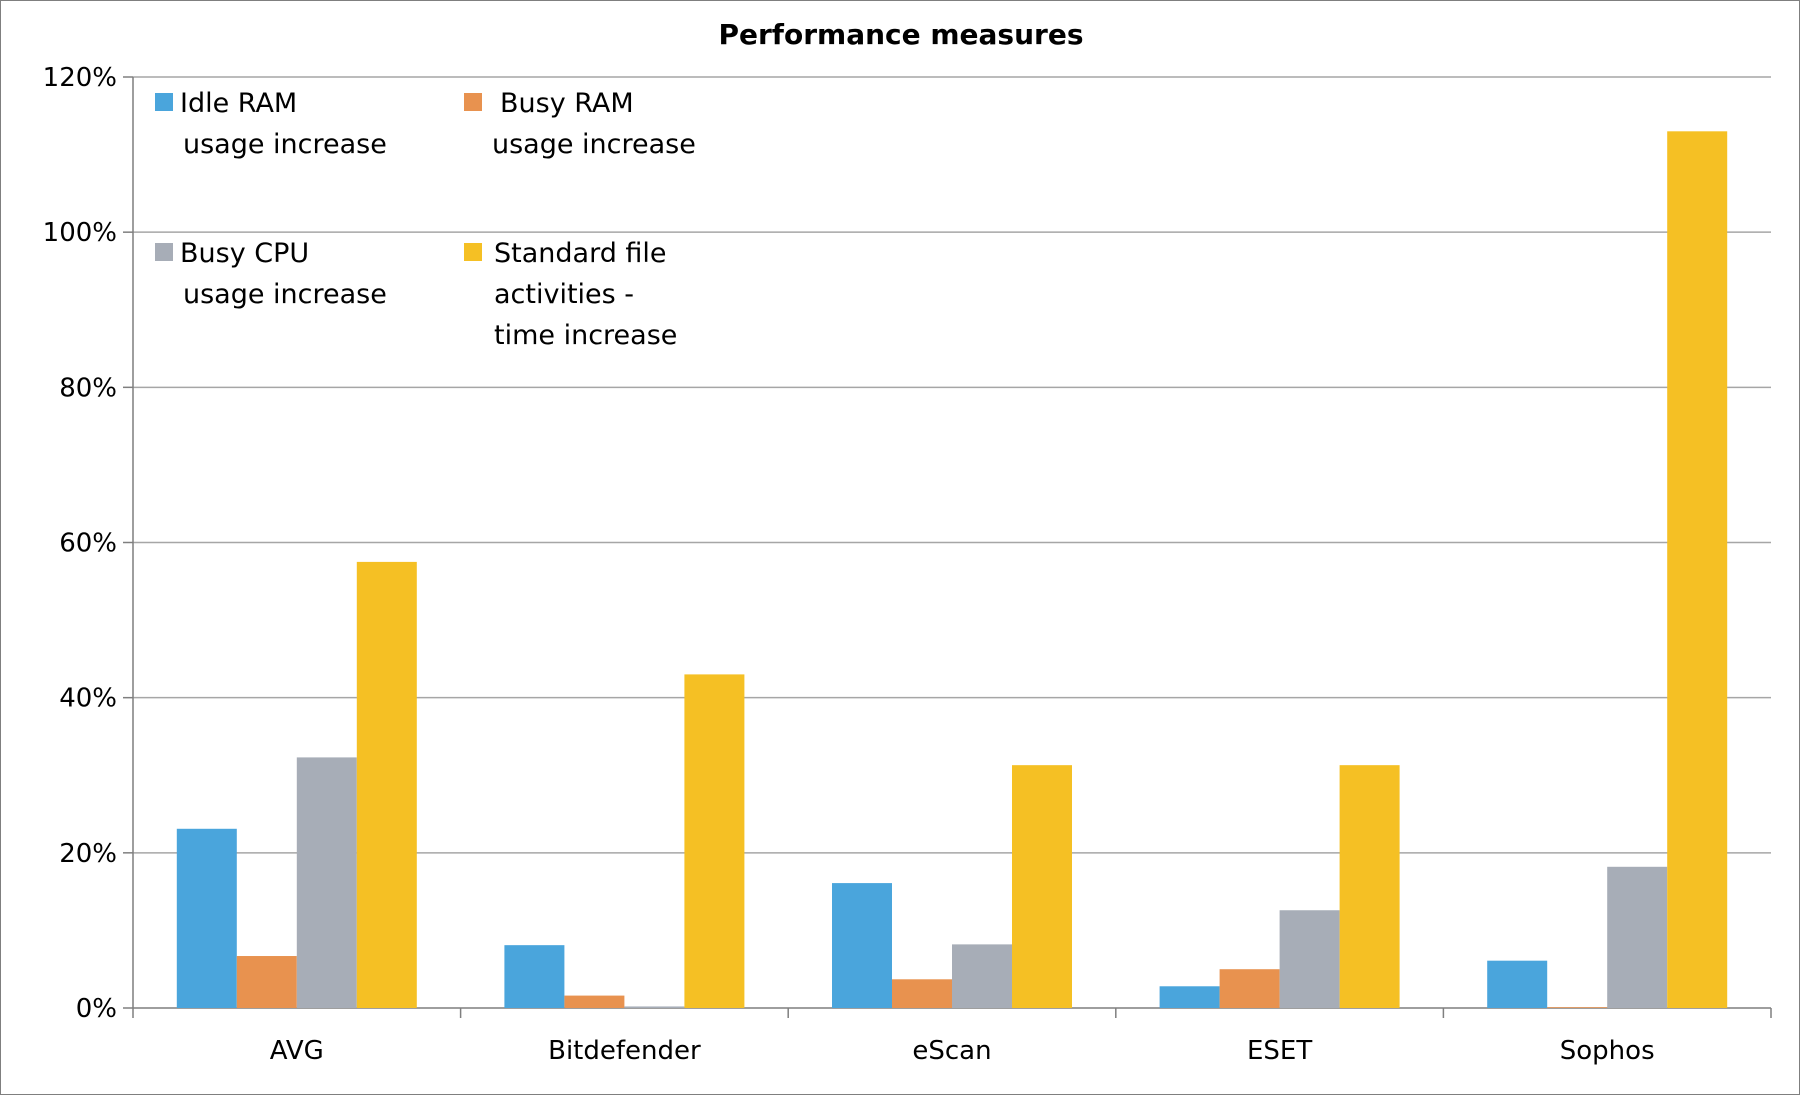 This screenshot has width=1800, height=1095. Describe the element at coordinates (244, 253) in the screenshot. I see `legend-label: Busy CPU` at that location.